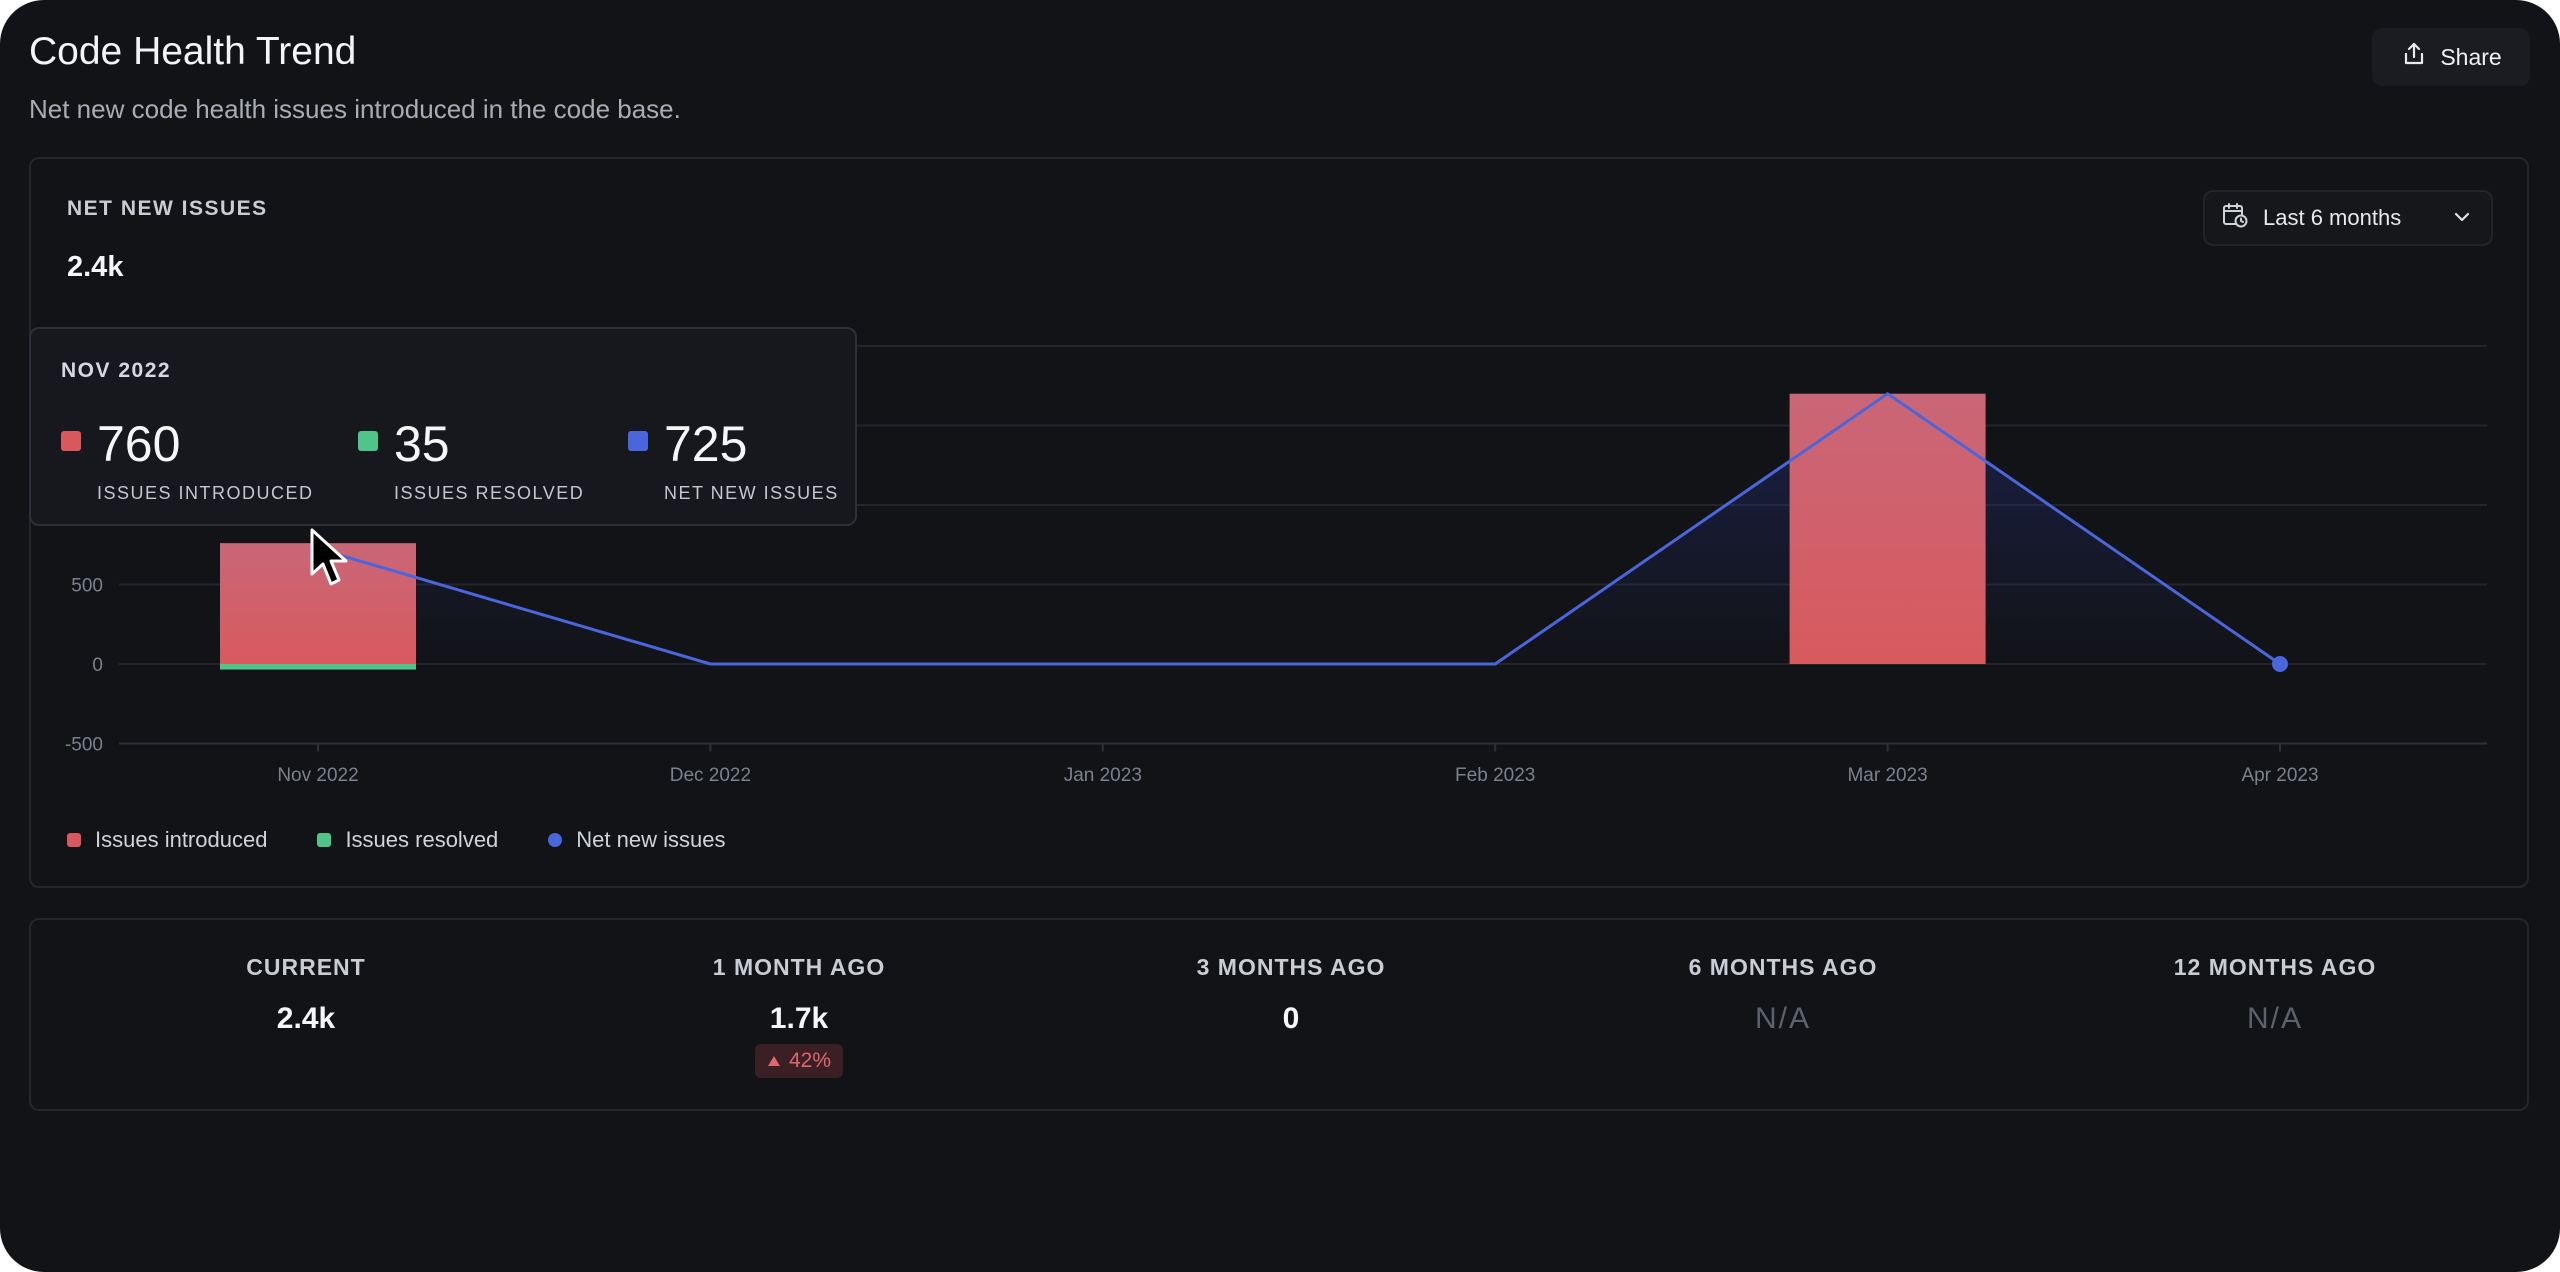 The width and height of the screenshot is (2560, 1272). I want to click on share-button: Share, so click(2451, 57).